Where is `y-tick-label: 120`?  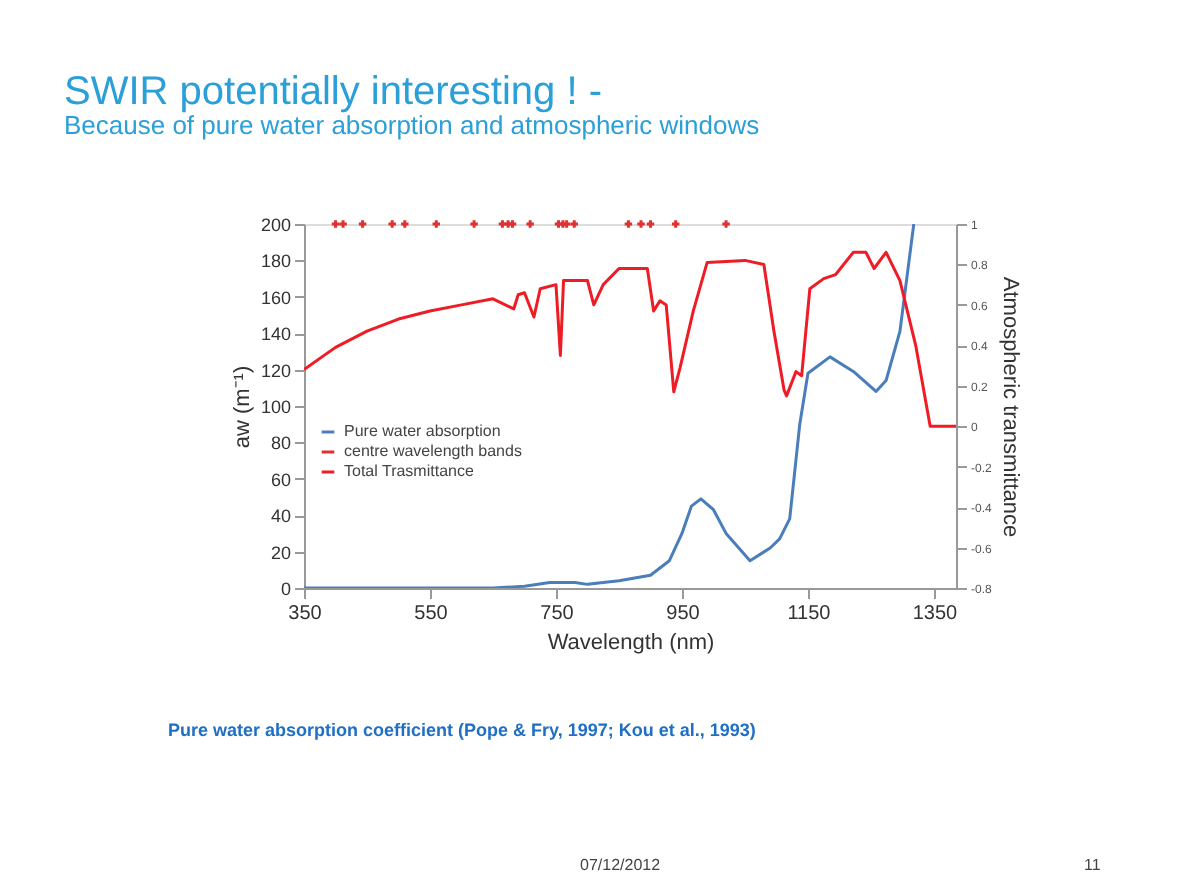 y-tick-label: 120 is located at coordinates (275, 370).